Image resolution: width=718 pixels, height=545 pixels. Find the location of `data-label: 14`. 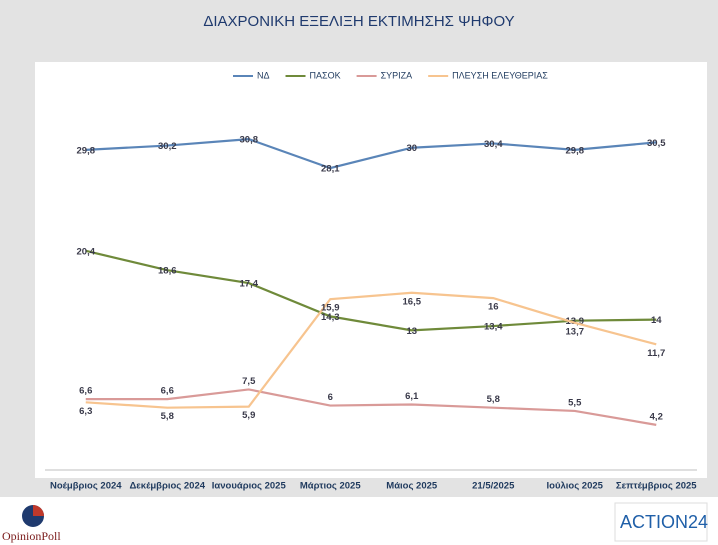

data-label: 14 is located at coordinates (656, 320).